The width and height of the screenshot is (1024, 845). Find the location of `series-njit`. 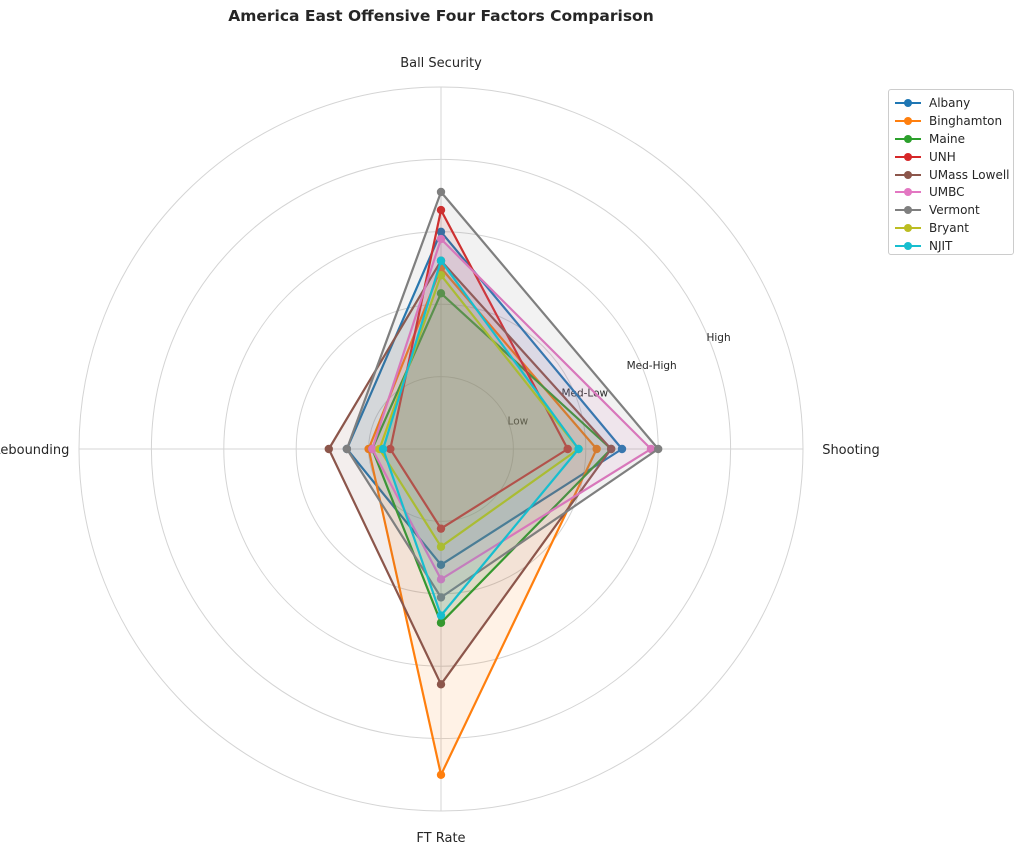

series-njit is located at coordinates (480, 438).